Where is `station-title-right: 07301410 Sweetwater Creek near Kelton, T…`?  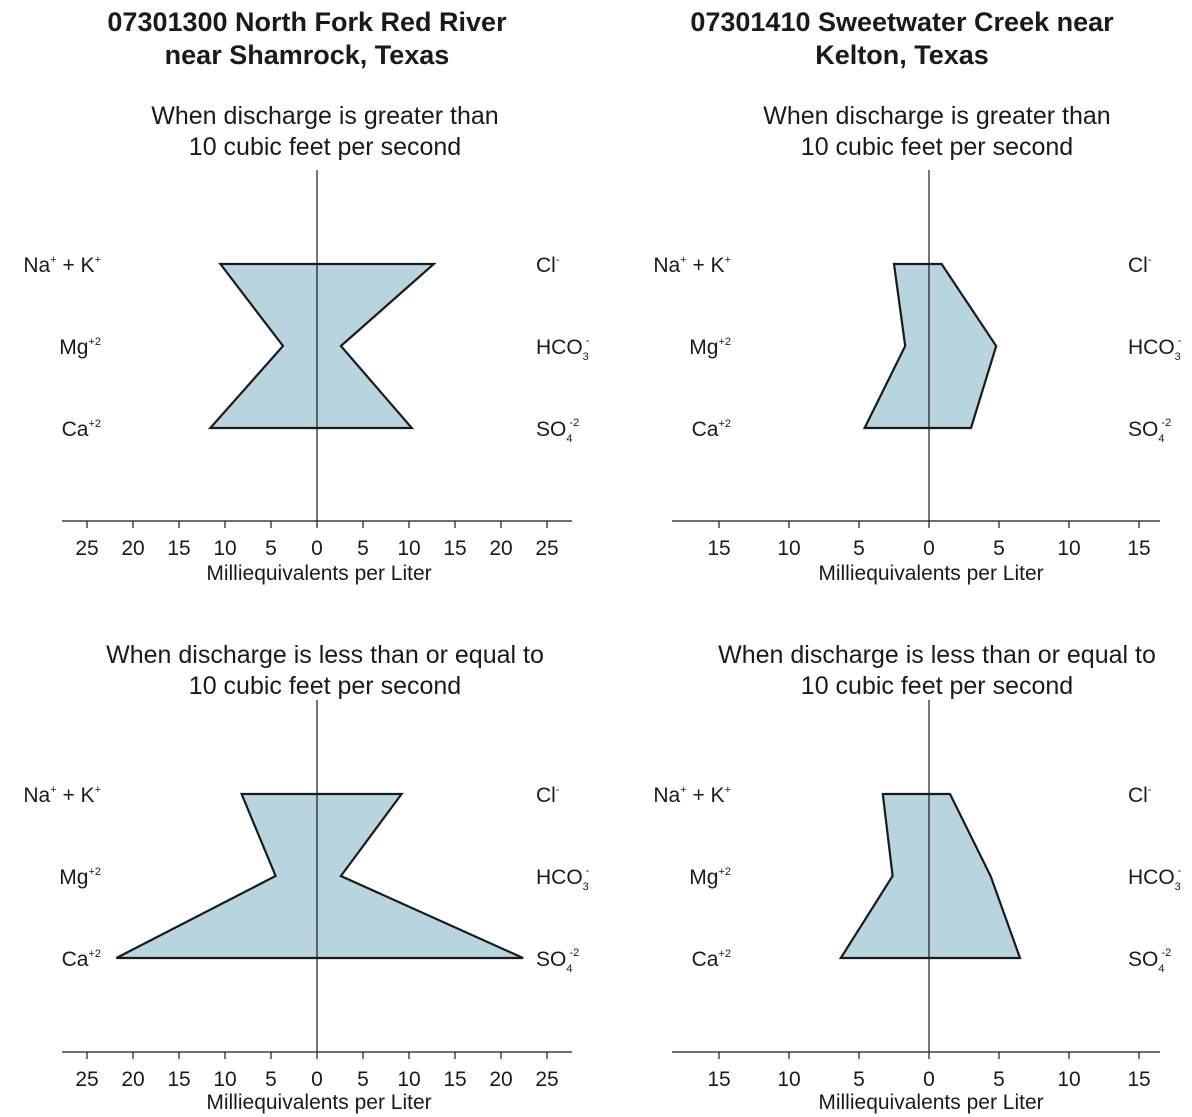 station-title-right: 07301410 Sweetwater Creek near Kelton, T… is located at coordinates (902, 39).